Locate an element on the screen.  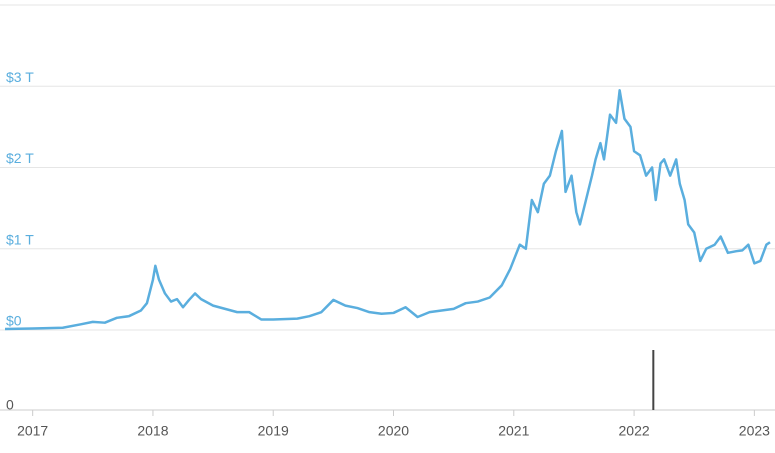
x-tick-label: 2022 is located at coordinates (634, 431).